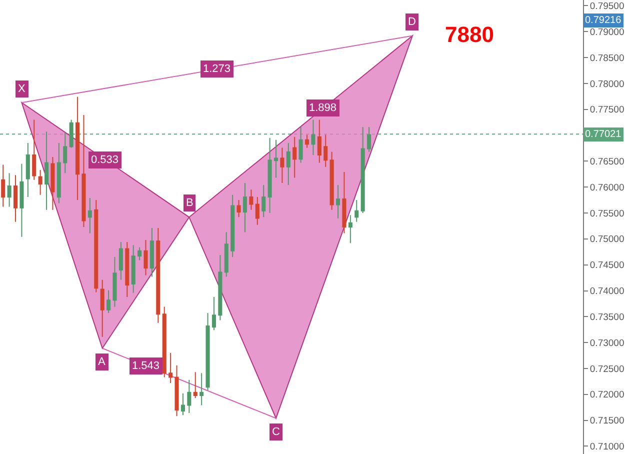 The height and width of the screenshot is (454, 625). What do you see at coordinates (607, 447) in the screenshot?
I see `y-tick-label: 0.71000` at bounding box center [607, 447].